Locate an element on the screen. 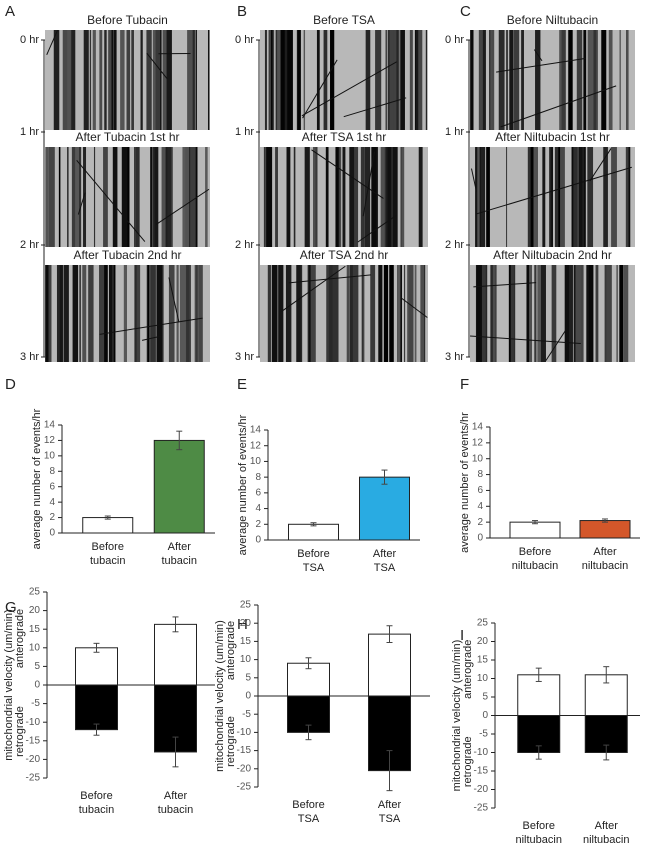 The width and height of the screenshot is (662, 849). panel-letter: D is located at coordinates (10, 384).